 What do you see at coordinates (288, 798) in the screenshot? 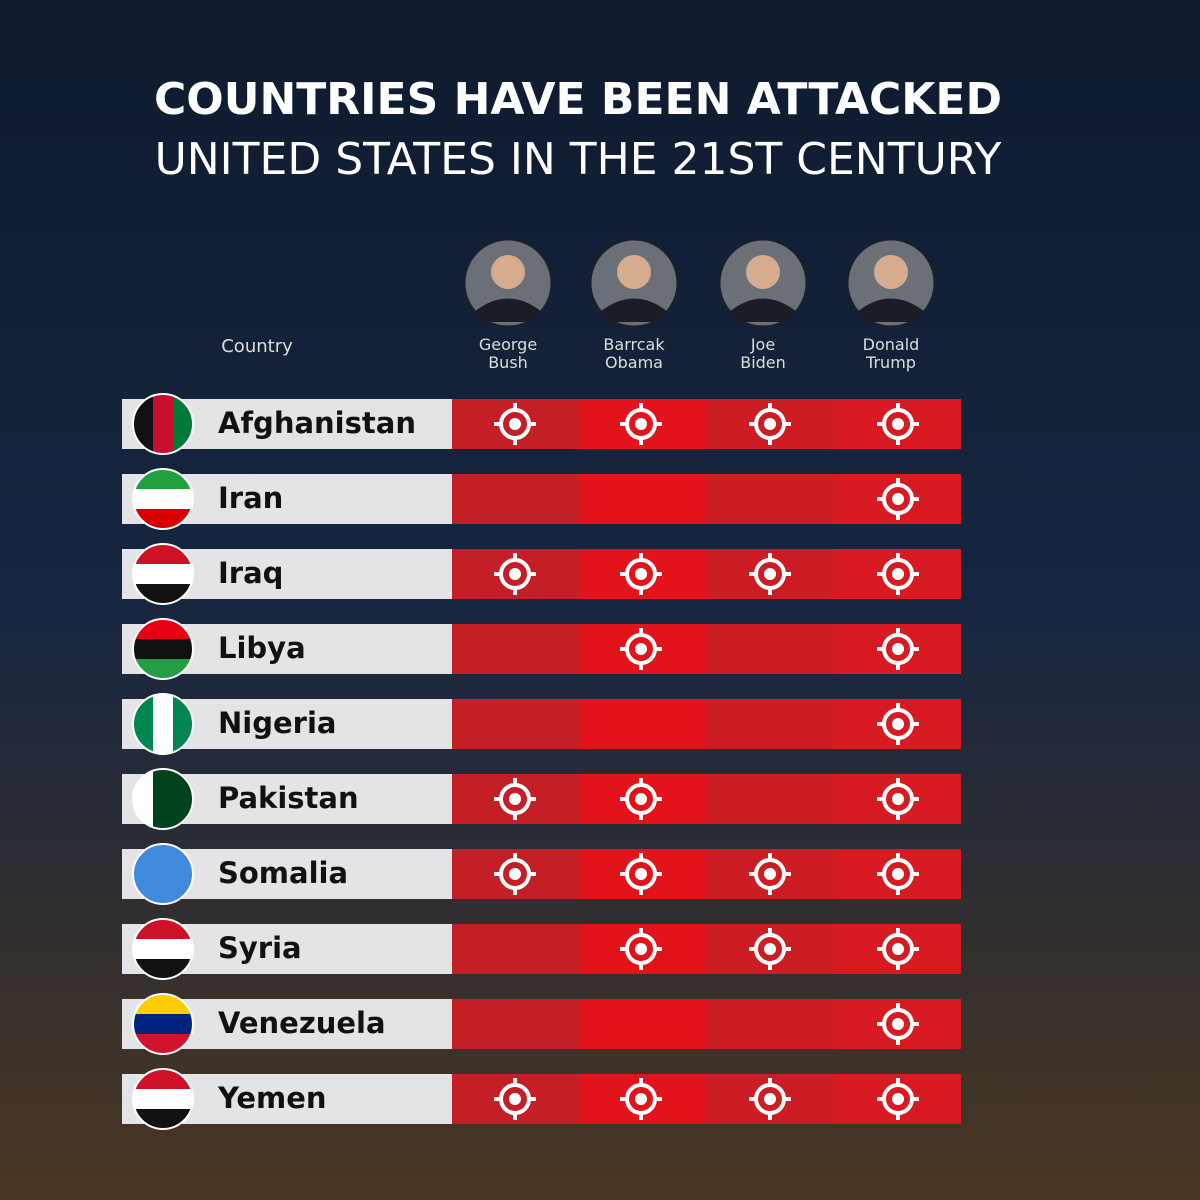
I see `country-name: Pakistan` at bounding box center [288, 798].